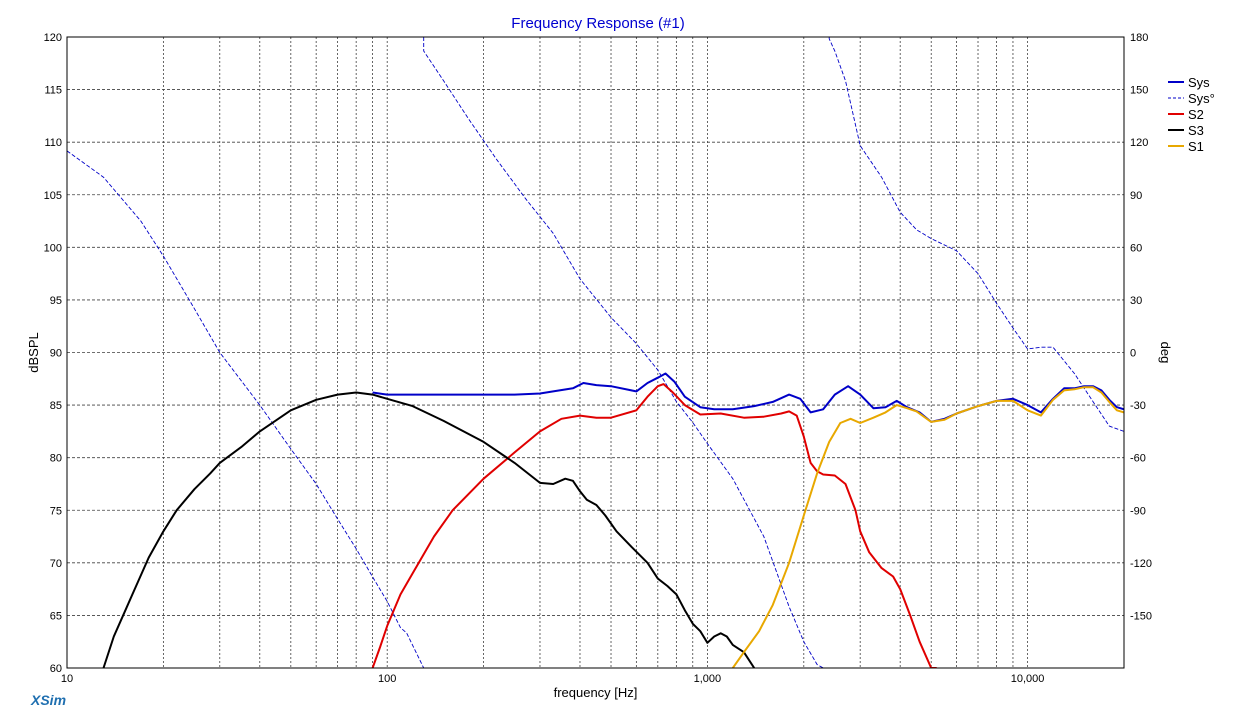 The height and width of the screenshot is (723, 1243). What do you see at coordinates (53, 38) in the screenshot?
I see `y-tick-label: 120` at bounding box center [53, 38].